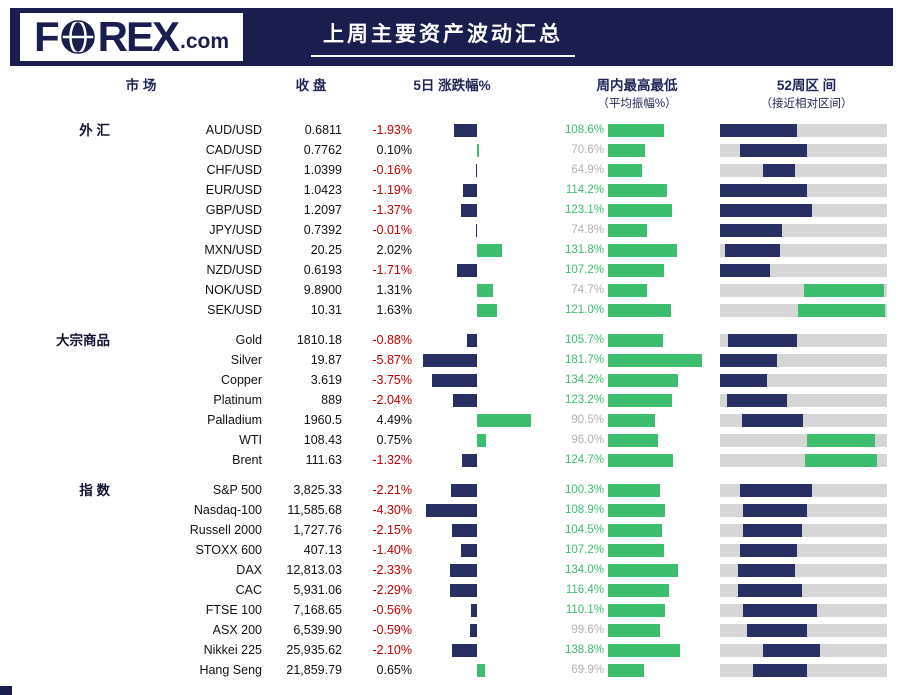 Image resolution: width=903 pixels, height=695 pixels. What do you see at coordinates (322, 150) in the screenshot?
I see `close-value: 0.7762` at bounding box center [322, 150].